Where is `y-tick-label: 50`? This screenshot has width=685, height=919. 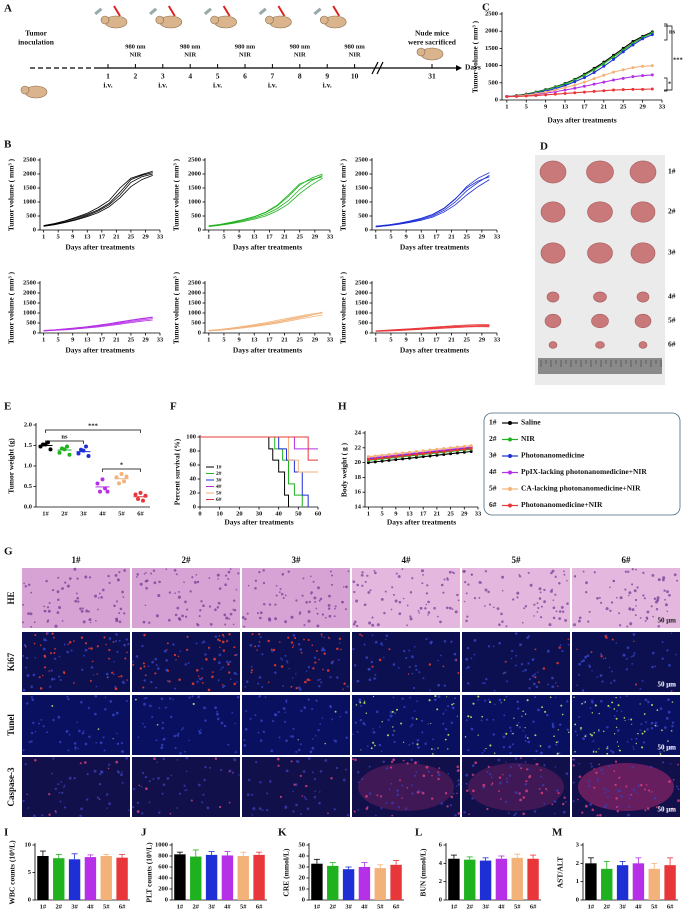
y-tick-label: 50 is located at coordinates (302, 844).